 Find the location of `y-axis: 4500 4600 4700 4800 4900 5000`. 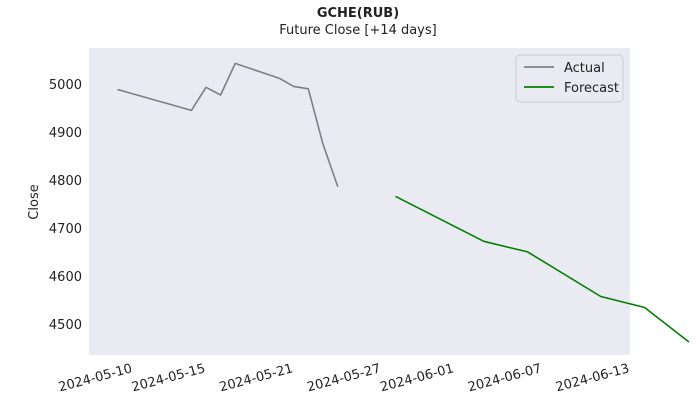

y-axis: 4500 4600 4700 4800 4900 5000 is located at coordinates (65, 205).